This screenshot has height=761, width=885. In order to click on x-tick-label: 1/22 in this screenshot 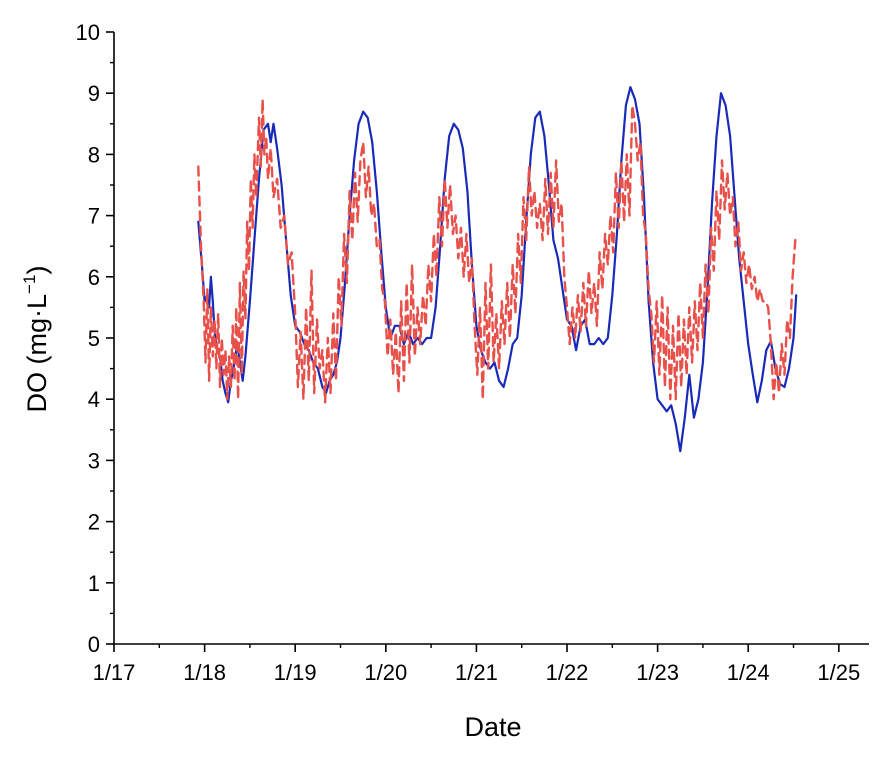, I will do `click(567, 672)`.